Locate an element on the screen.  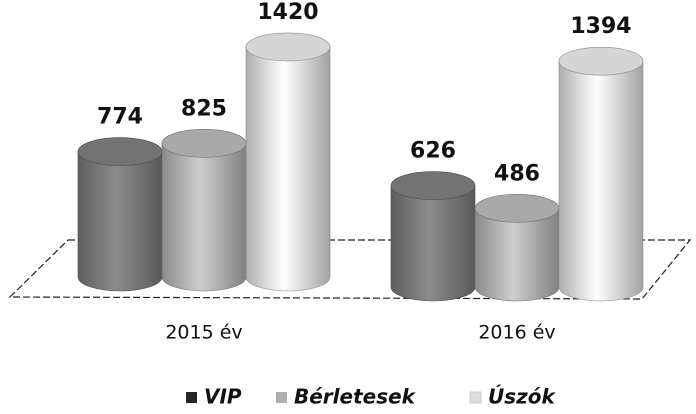
value-label: 1394 is located at coordinates (600, 26).